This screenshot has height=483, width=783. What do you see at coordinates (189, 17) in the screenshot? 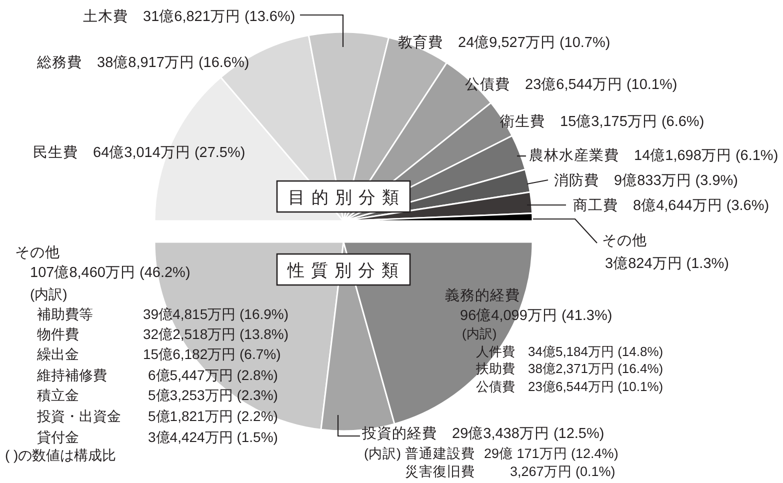
I see `slice-label: 土木費 31億6,821万円 (13.6%)` at bounding box center [189, 17].